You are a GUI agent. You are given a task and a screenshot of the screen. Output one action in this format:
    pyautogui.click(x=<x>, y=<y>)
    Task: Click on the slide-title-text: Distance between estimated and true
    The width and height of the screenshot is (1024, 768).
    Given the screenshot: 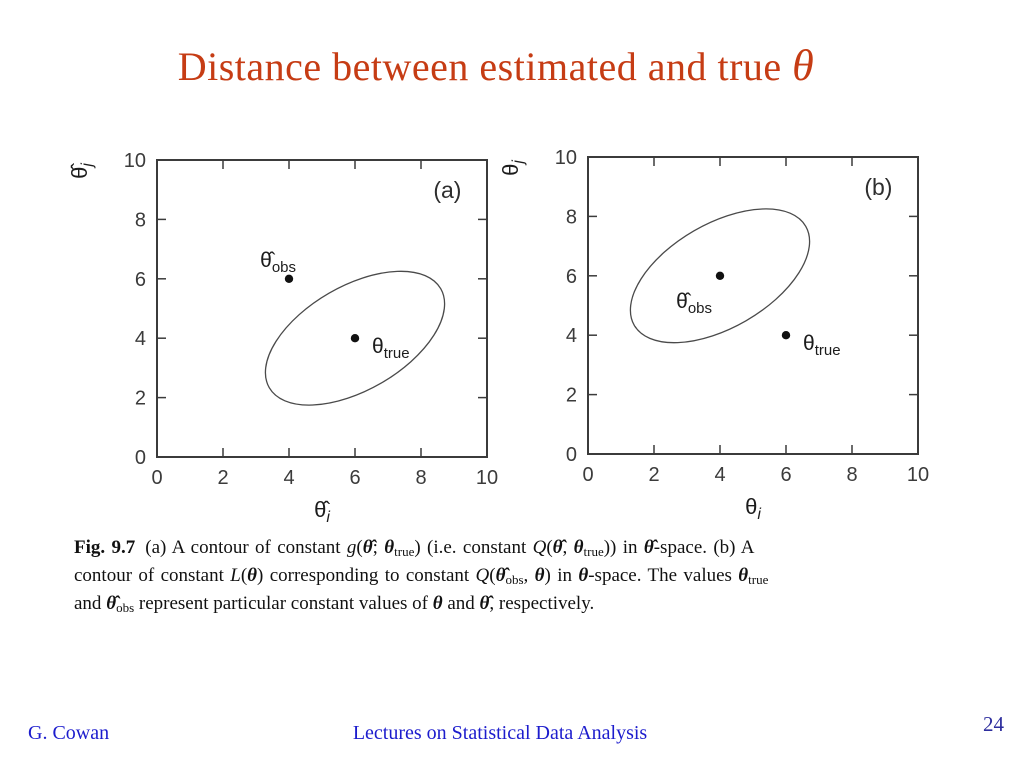 What is the action you would take?
    pyautogui.click(x=485, y=66)
    